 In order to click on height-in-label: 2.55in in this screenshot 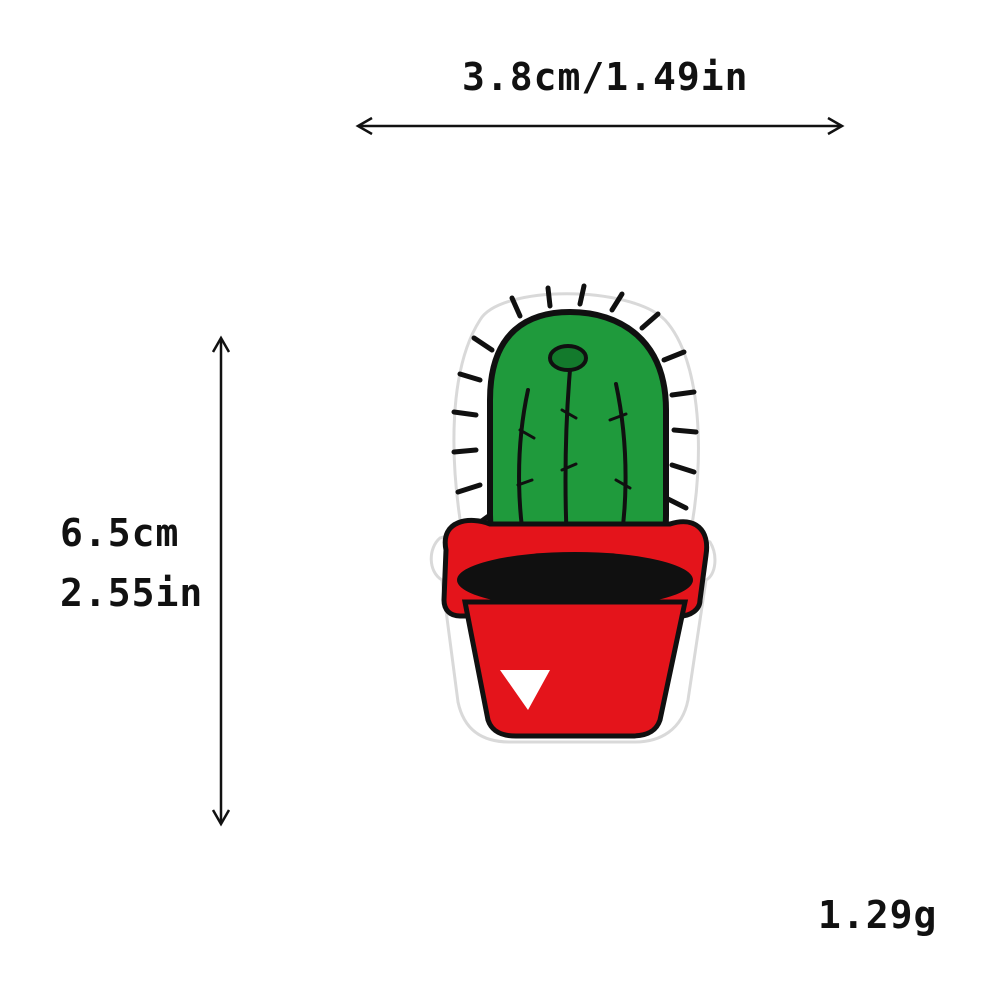, I will do `click(132, 593)`.